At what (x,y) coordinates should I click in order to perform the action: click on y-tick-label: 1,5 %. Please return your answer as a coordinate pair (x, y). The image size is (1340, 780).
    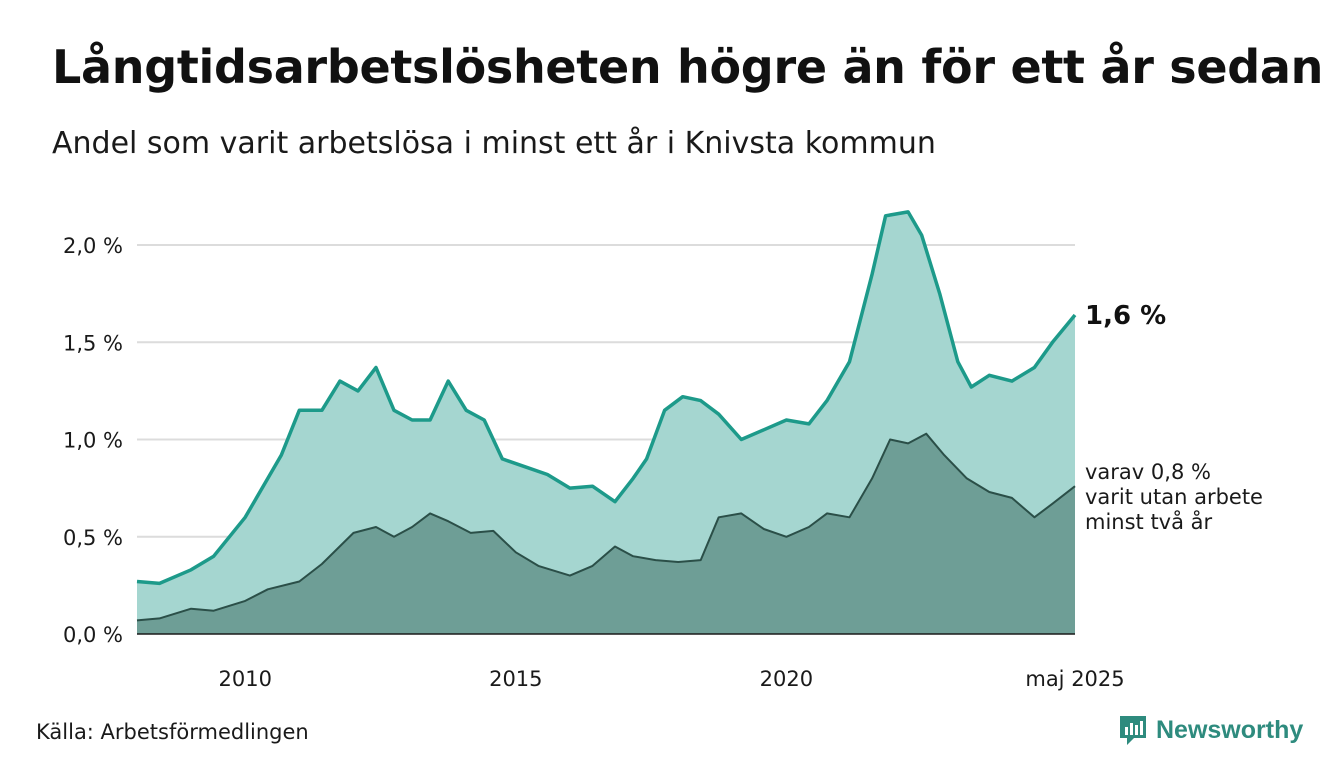
    Looking at the image, I should click on (93, 343).